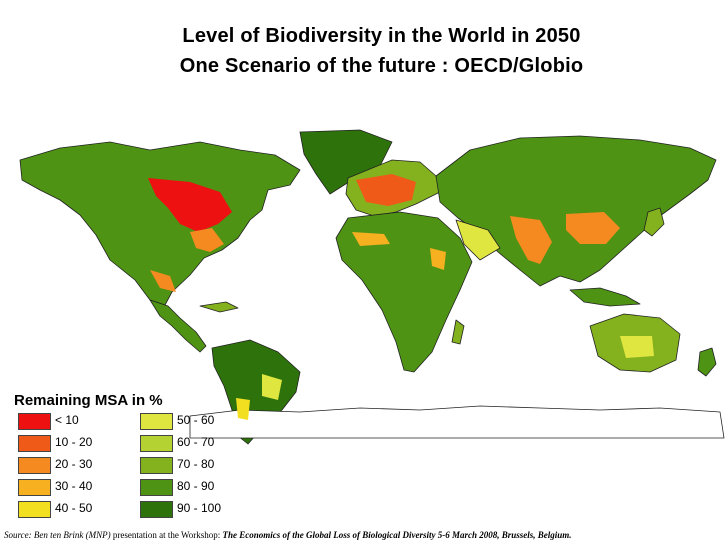 This screenshot has width=728, height=546. Describe the element at coordinates (207, 240) in the screenshot. I see `hotspot-north-america-orange` at that location.